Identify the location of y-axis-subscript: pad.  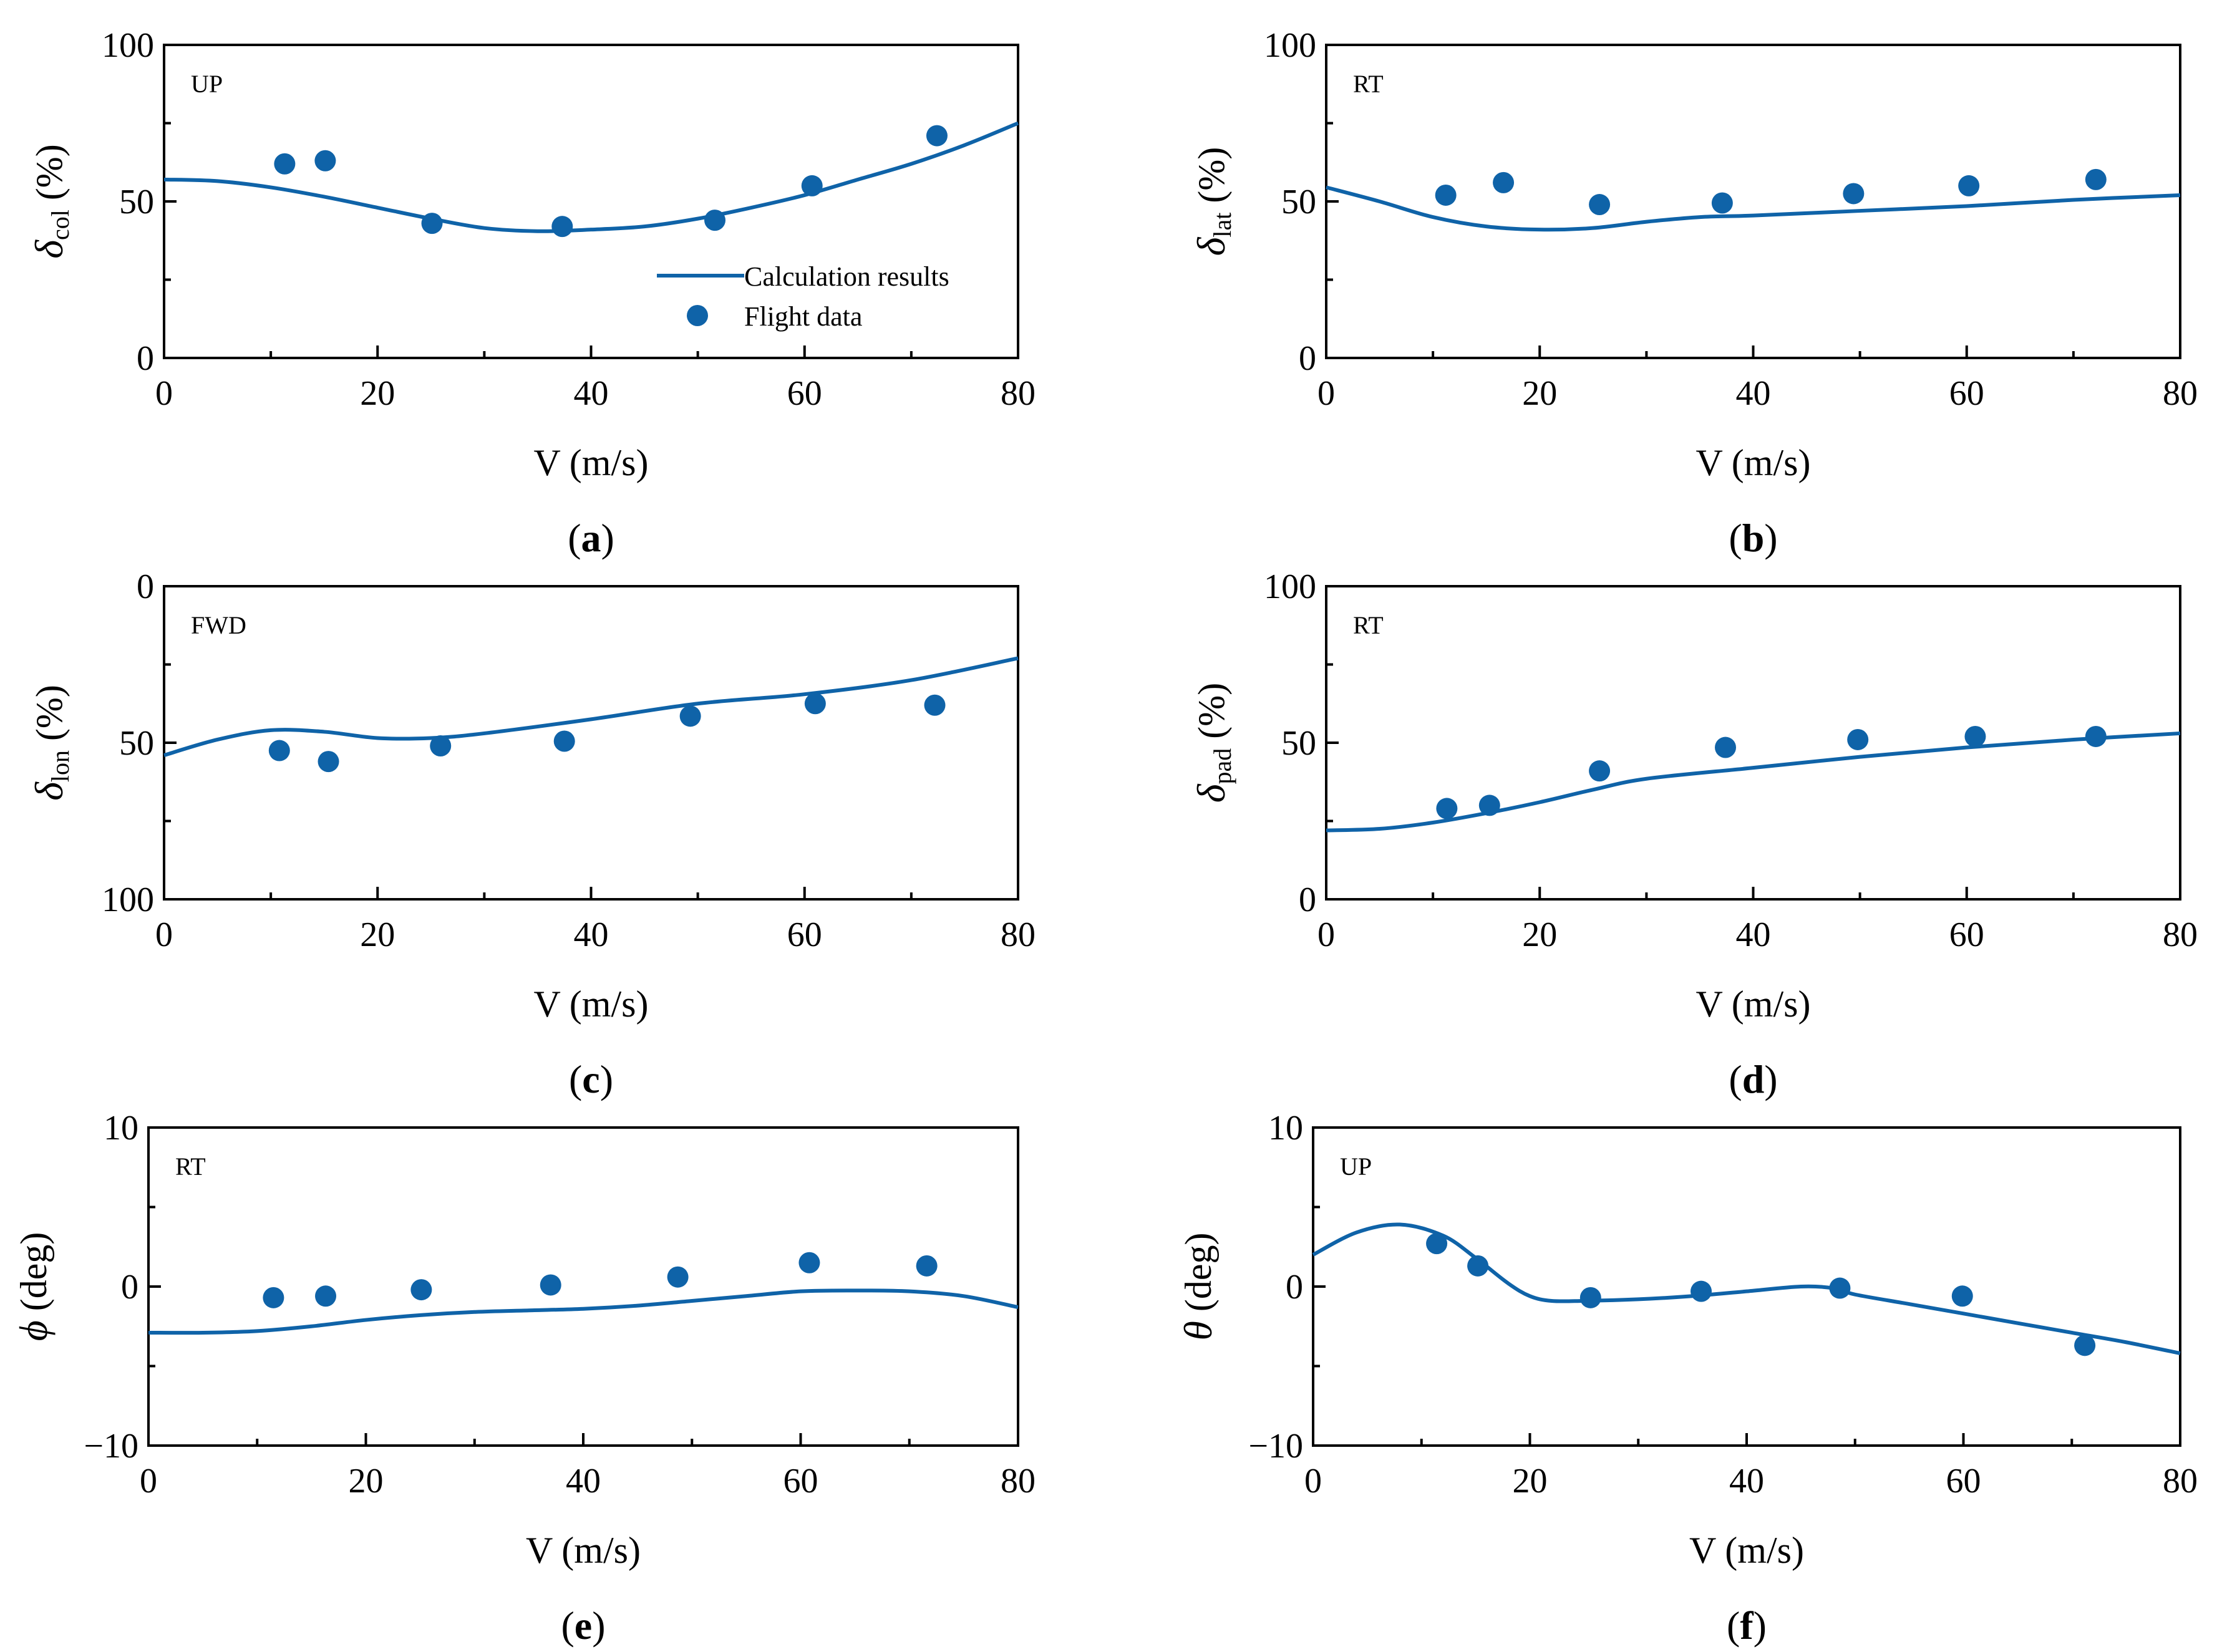
(1222, 766).